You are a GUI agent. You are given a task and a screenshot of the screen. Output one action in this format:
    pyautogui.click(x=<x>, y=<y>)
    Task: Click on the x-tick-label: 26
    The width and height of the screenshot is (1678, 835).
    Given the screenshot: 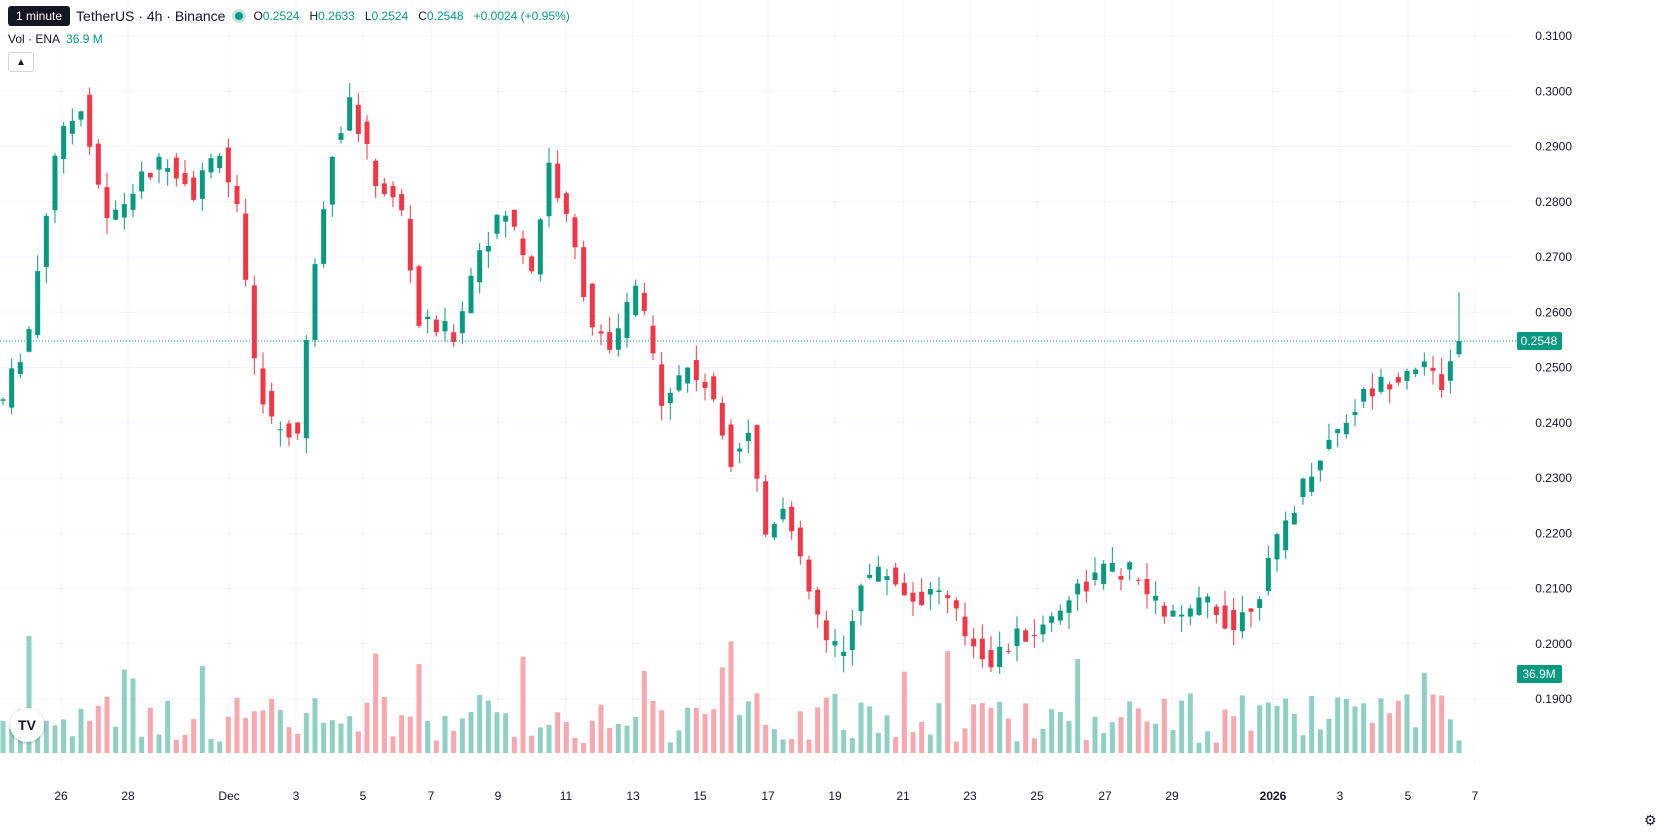 What is the action you would take?
    pyautogui.click(x=61, y=796)
    